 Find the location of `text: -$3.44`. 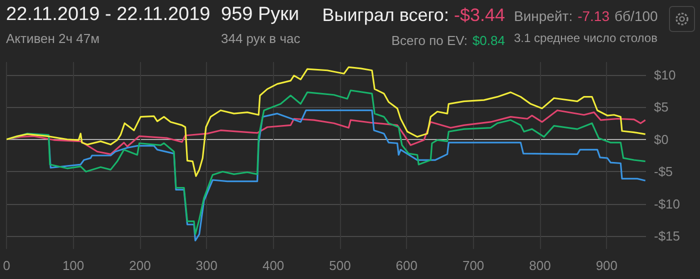

text: -$3.44 is located at coordinates (479, 15).